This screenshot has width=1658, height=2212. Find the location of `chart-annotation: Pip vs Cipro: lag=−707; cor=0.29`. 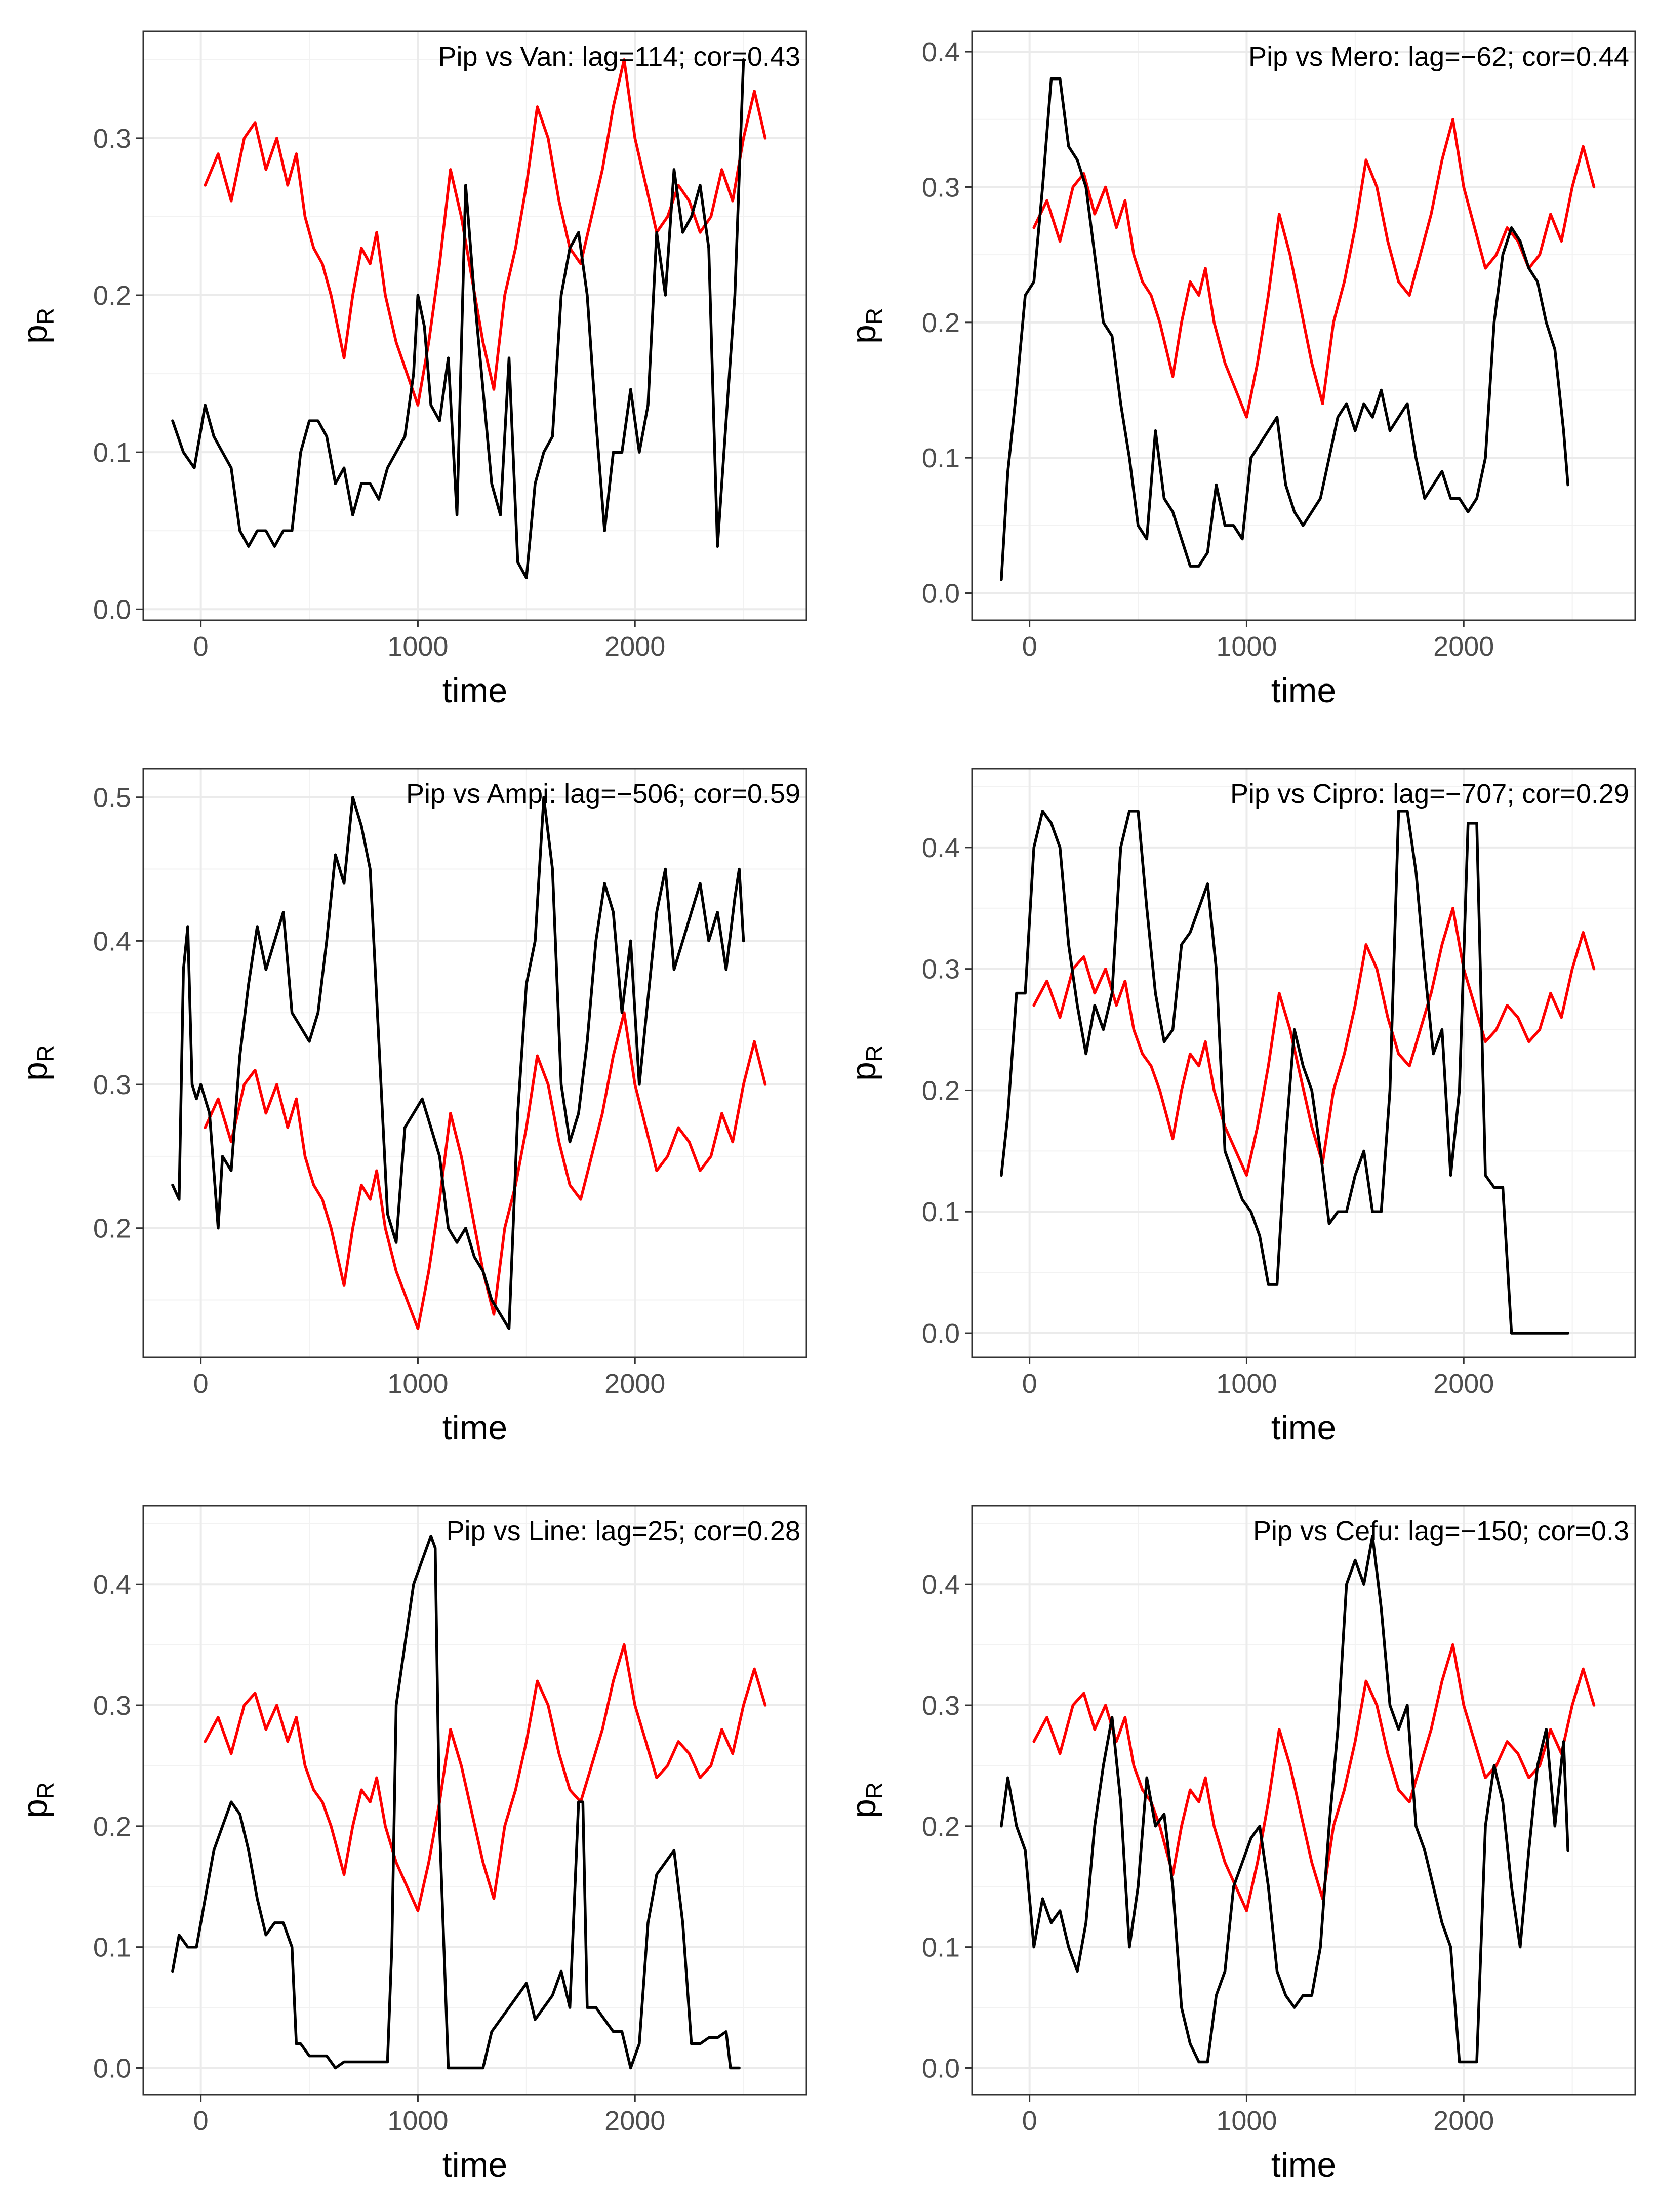

chart-annotation: Pip vs Cipro: lag=−707; cor=0.29 is located at coordinates (1429, 794).